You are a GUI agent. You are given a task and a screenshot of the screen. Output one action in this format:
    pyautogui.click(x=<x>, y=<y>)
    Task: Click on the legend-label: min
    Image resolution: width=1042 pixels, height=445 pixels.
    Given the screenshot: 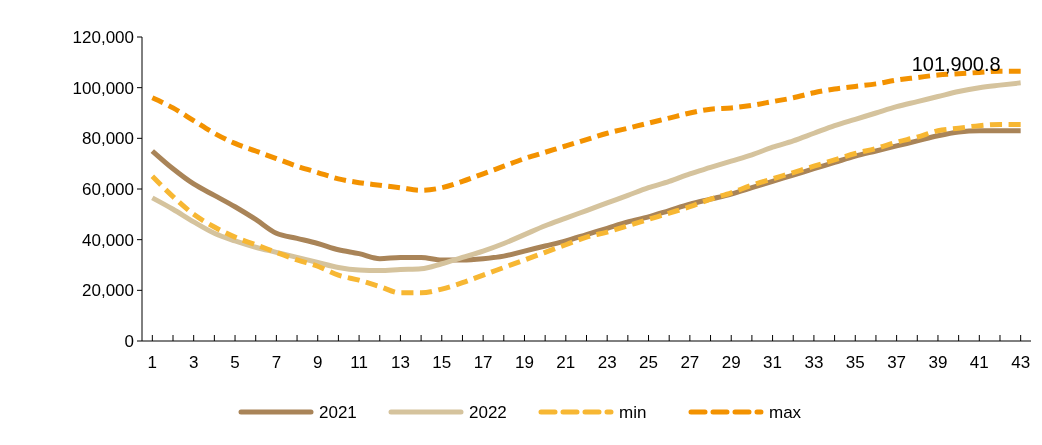 What is the action you would take?
    pyautogui.click(x=633, y=412)
    